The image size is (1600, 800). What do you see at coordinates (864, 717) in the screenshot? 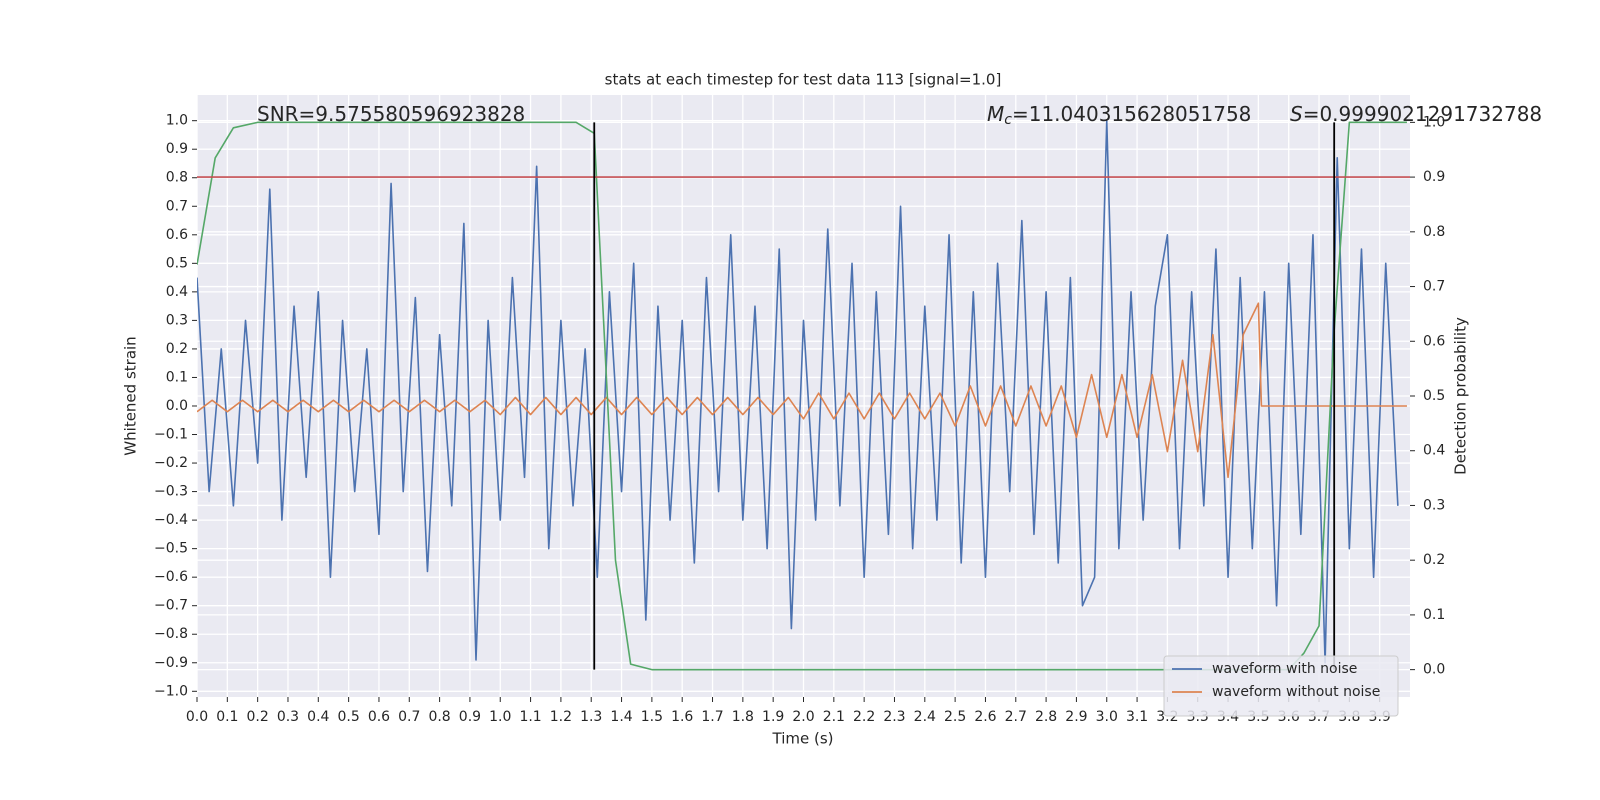
I see `x-tick-label: 2.2` at bounding box center [864, 717].